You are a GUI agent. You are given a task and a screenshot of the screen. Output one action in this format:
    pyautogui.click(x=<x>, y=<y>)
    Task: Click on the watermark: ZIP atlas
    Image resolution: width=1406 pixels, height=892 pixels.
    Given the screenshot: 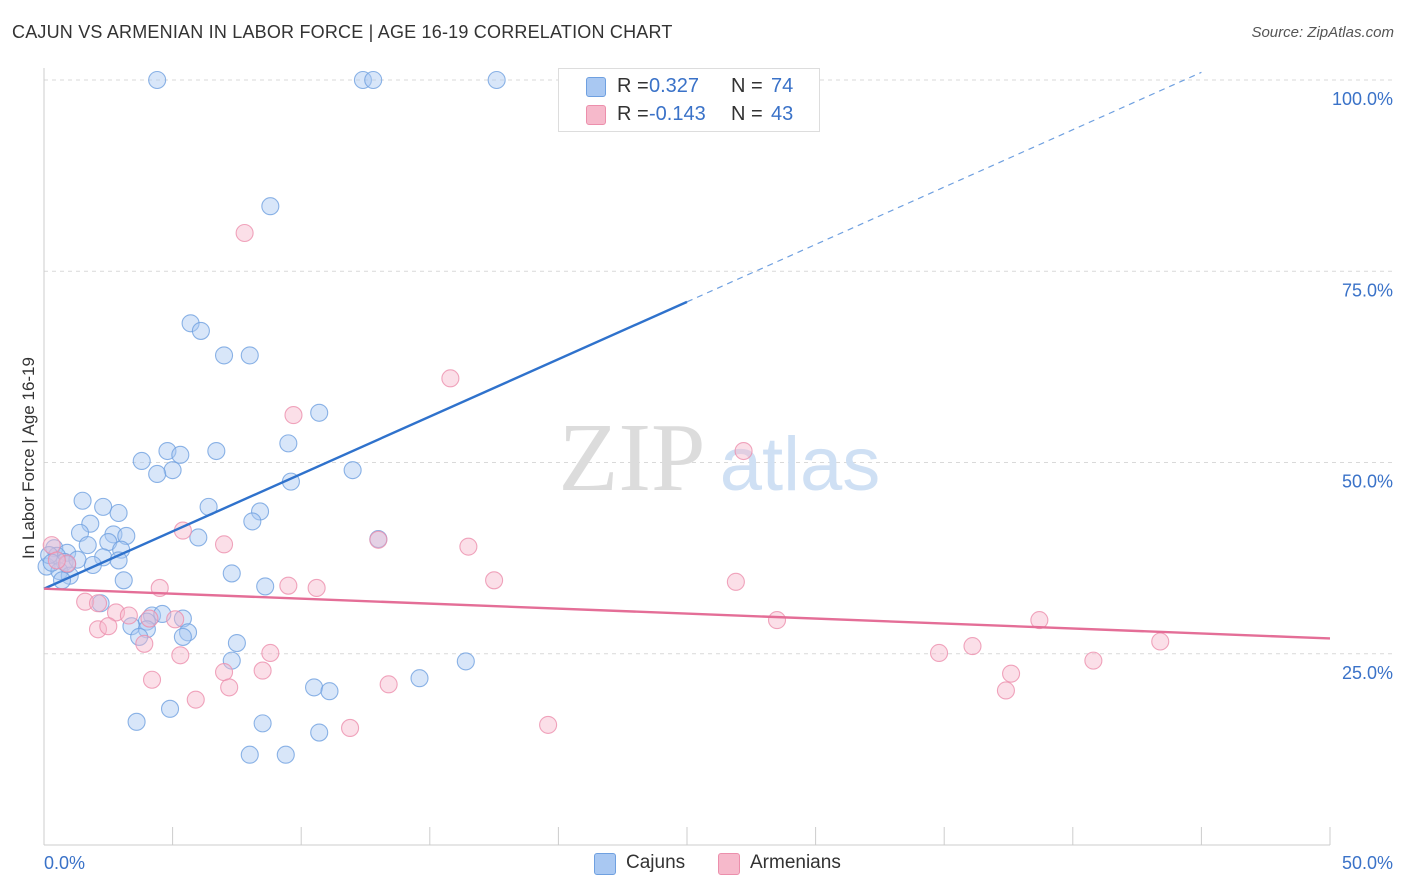 What is the action you would take?
    pyautogui.click(x=720, y=458)
    